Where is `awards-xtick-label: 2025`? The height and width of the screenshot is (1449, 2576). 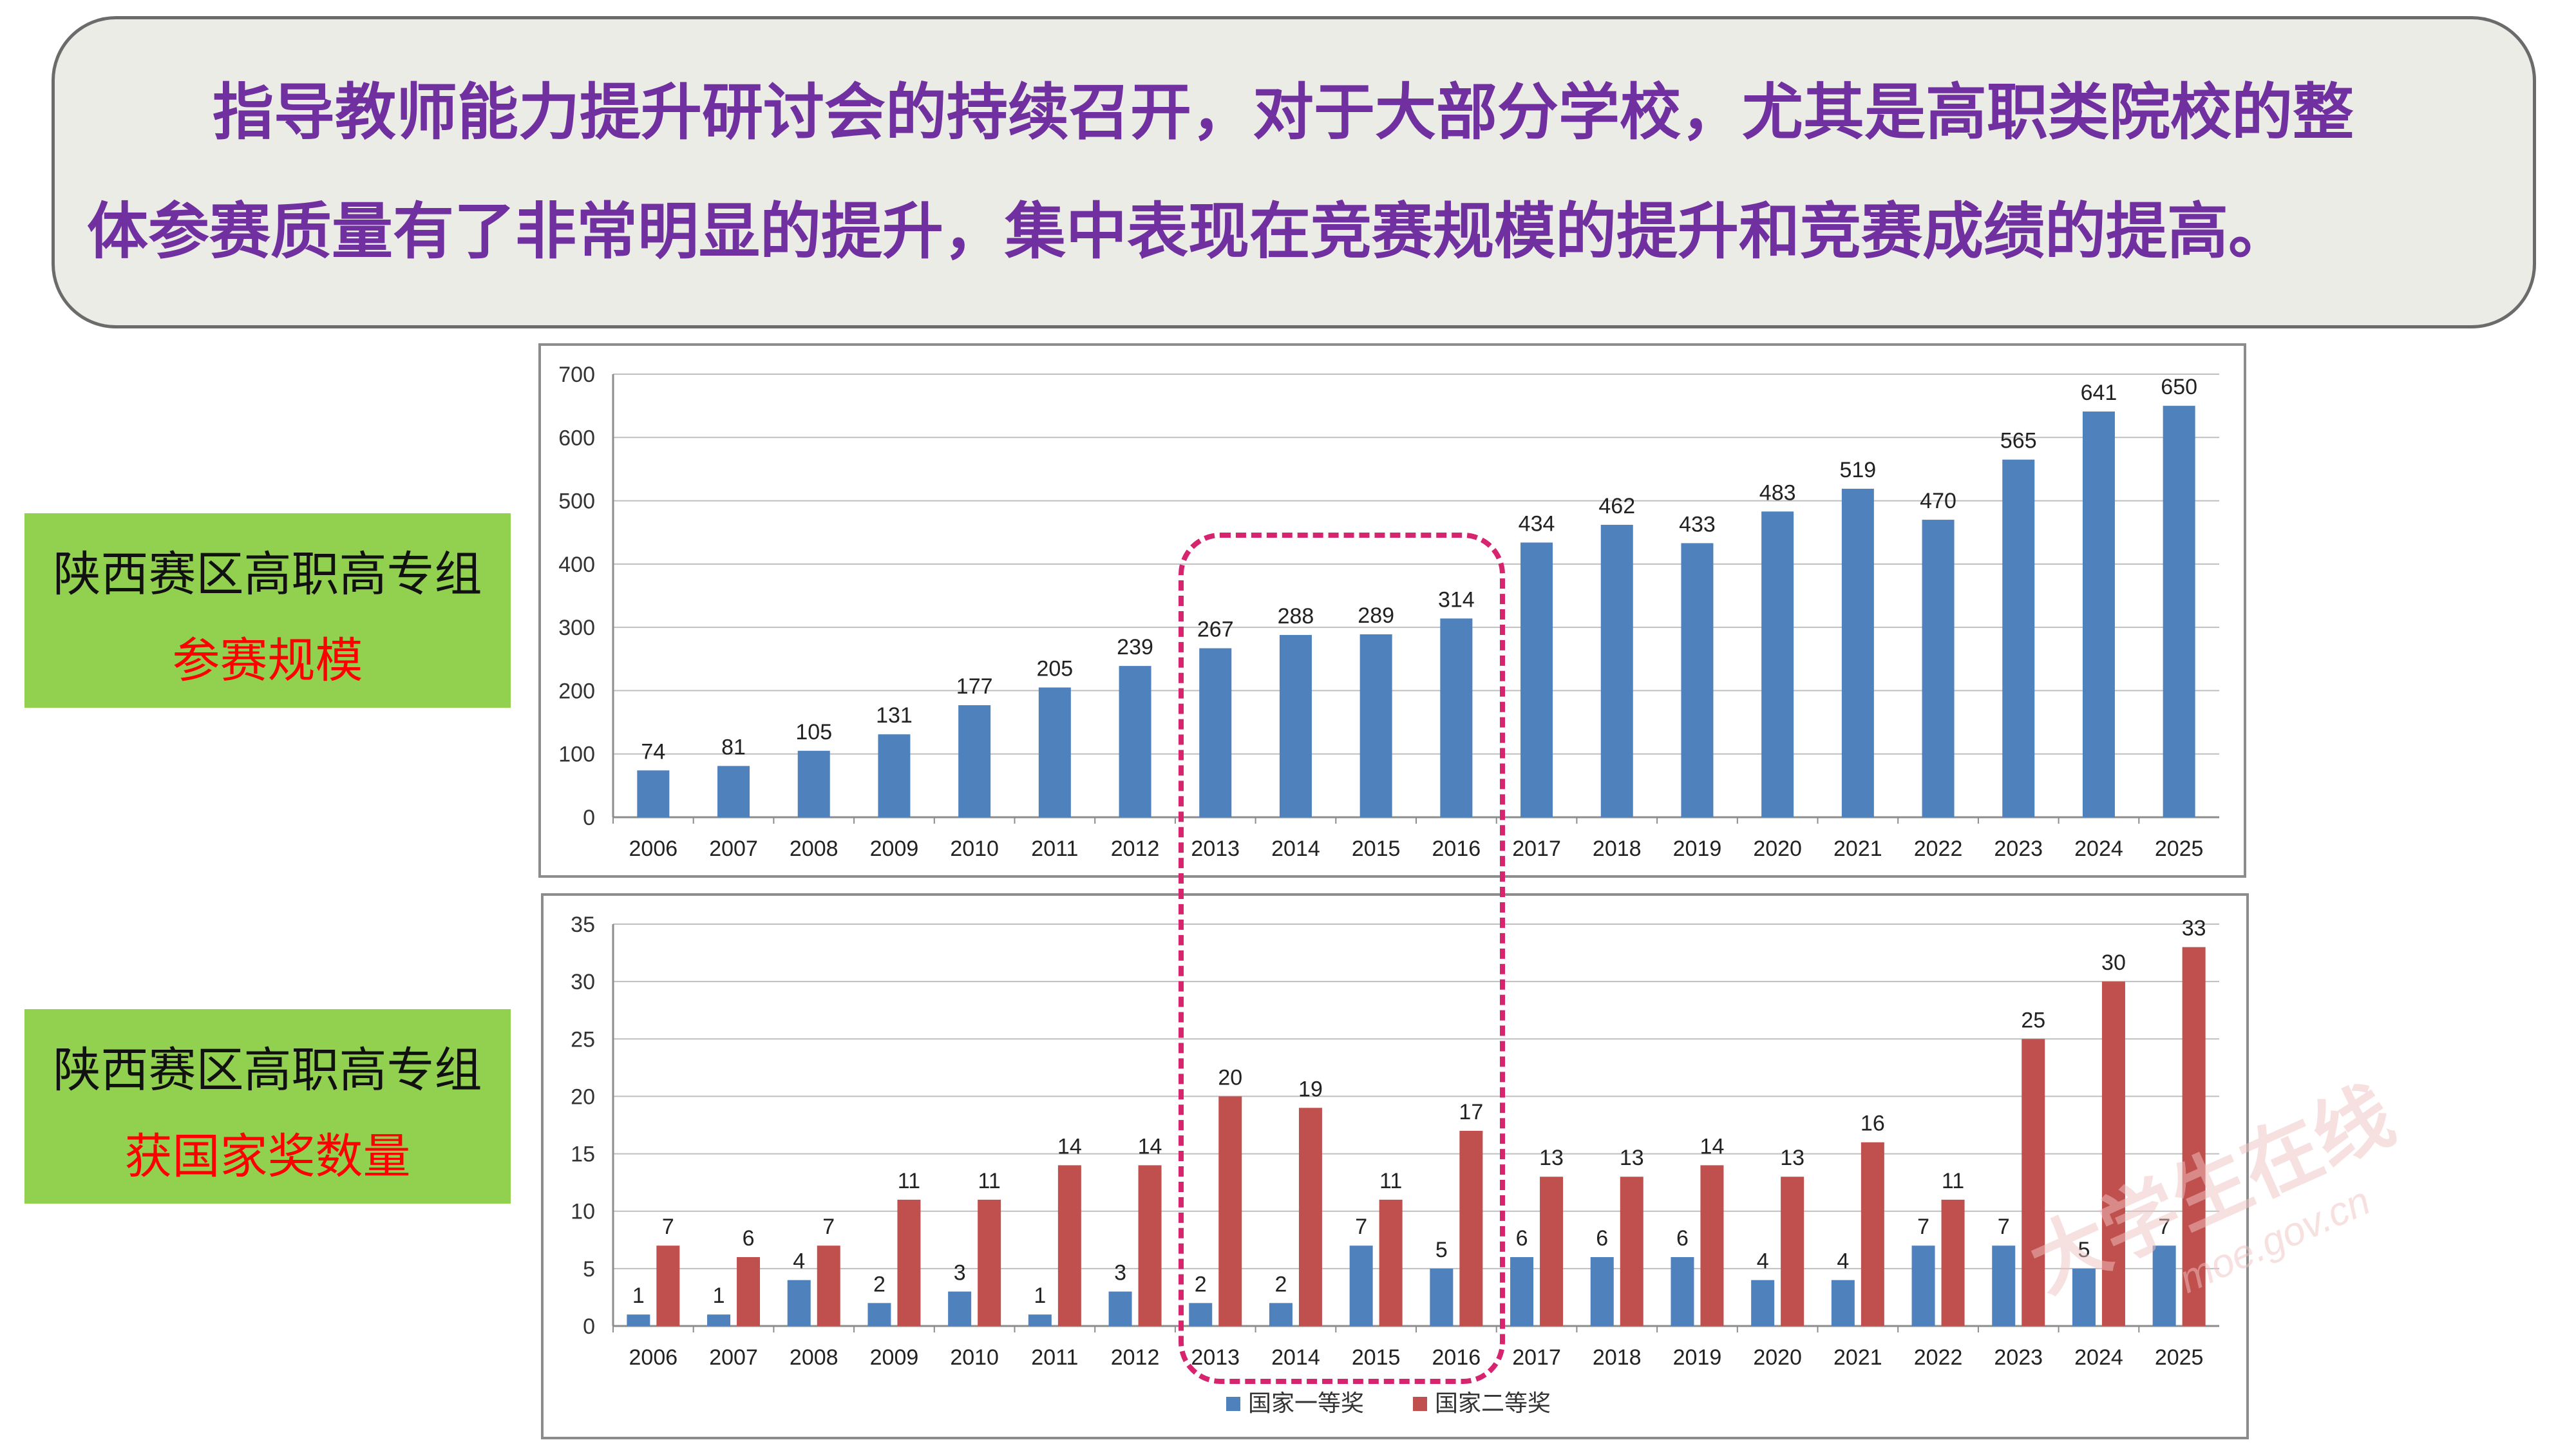 awards-xtick-label: 2025 is located at coordinates (2179, 1357).